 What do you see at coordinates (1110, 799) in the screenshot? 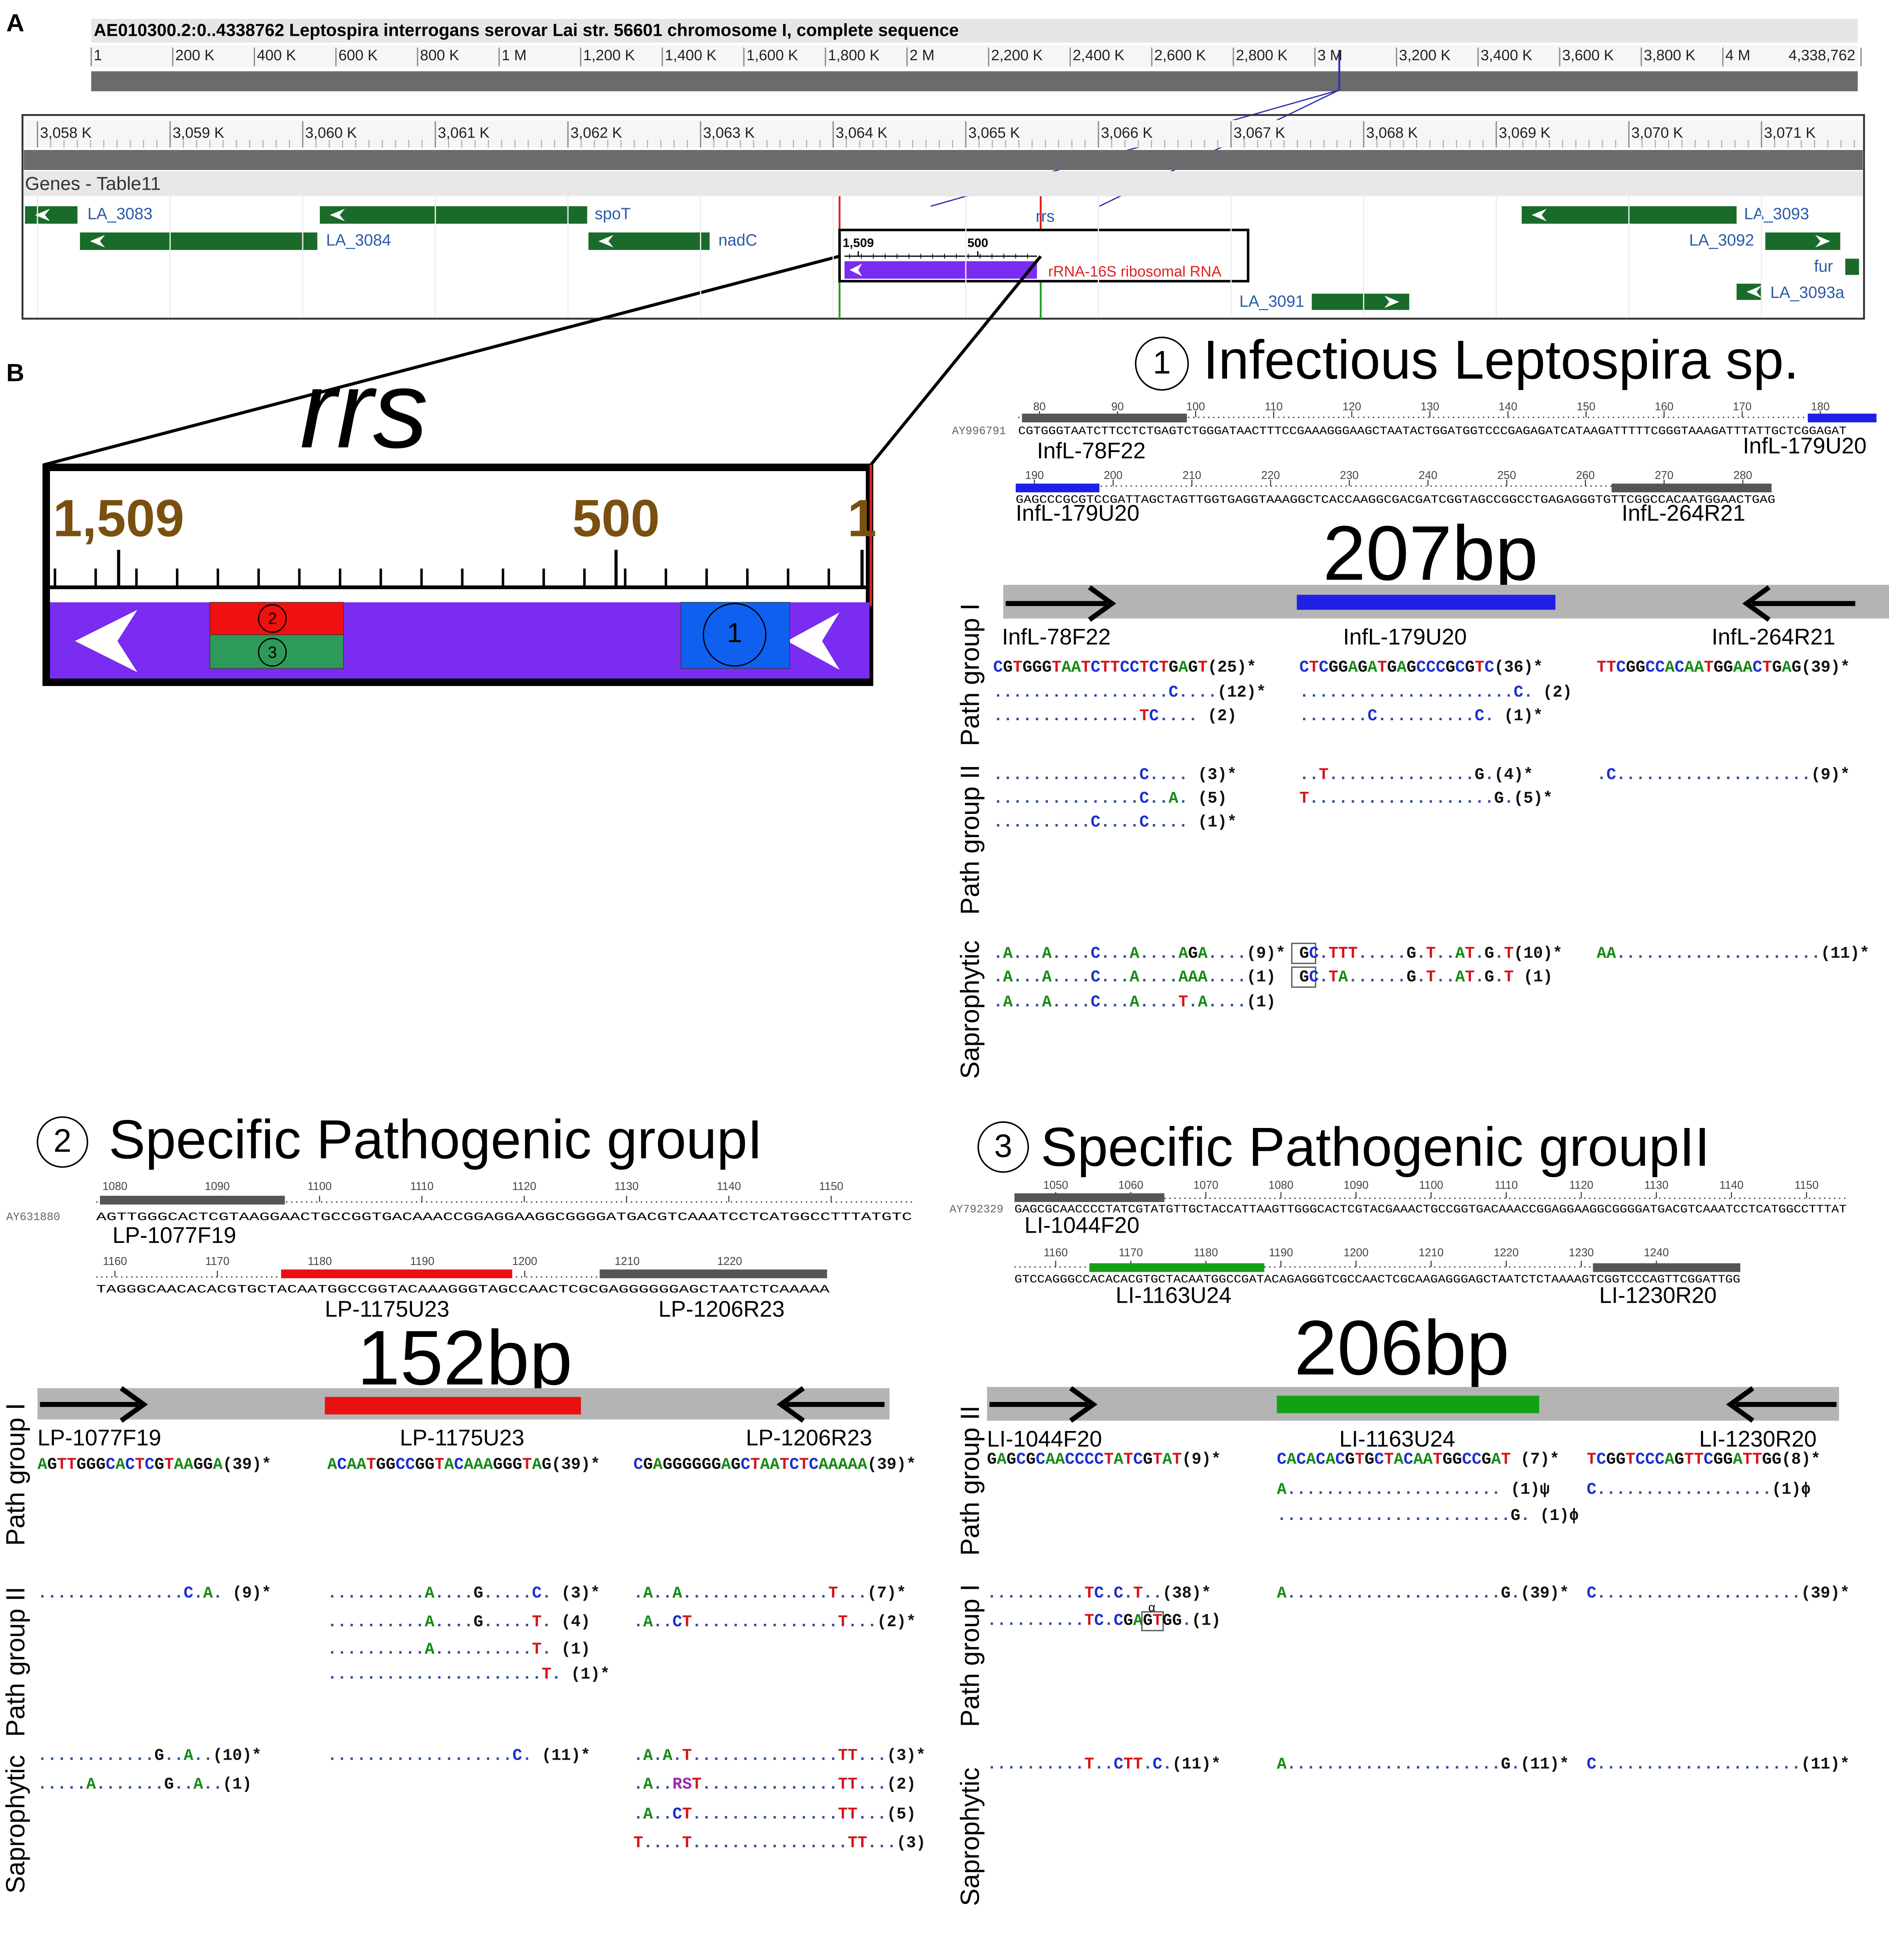
I see `alignment-row: ...............C..A. (5)` at bounding box center [1110, 799].